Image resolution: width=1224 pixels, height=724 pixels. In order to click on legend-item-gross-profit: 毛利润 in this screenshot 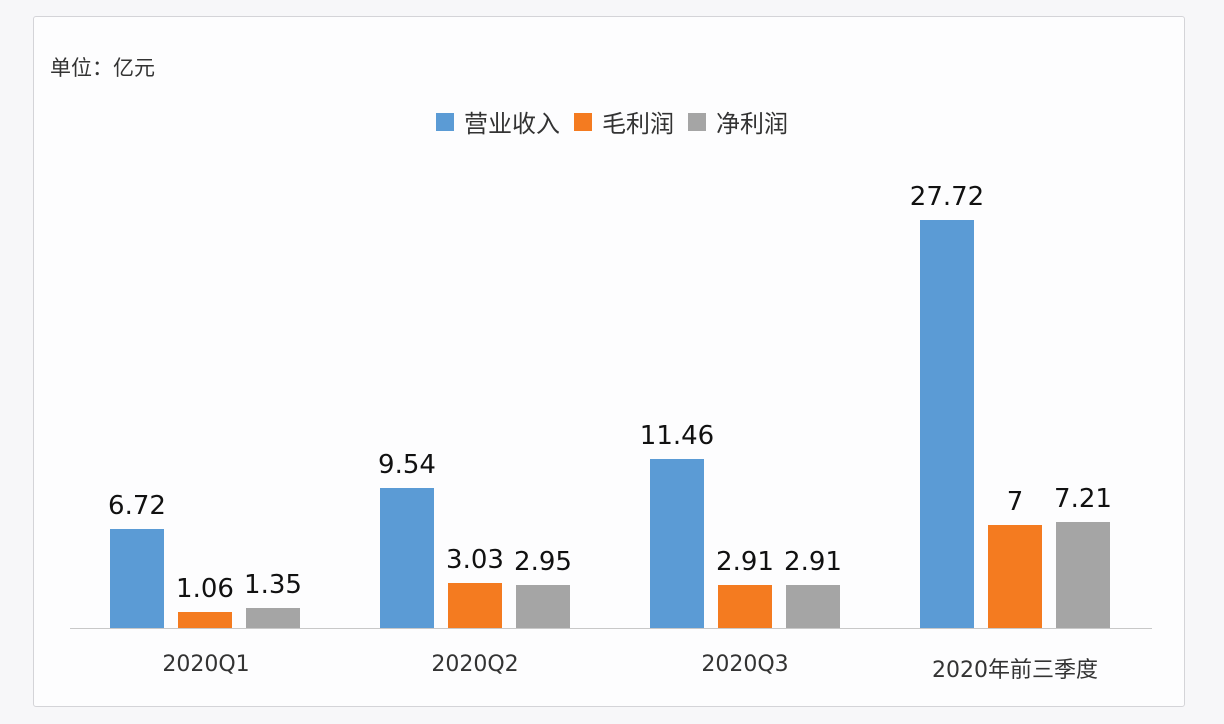, I will do `click(624, 121)`.